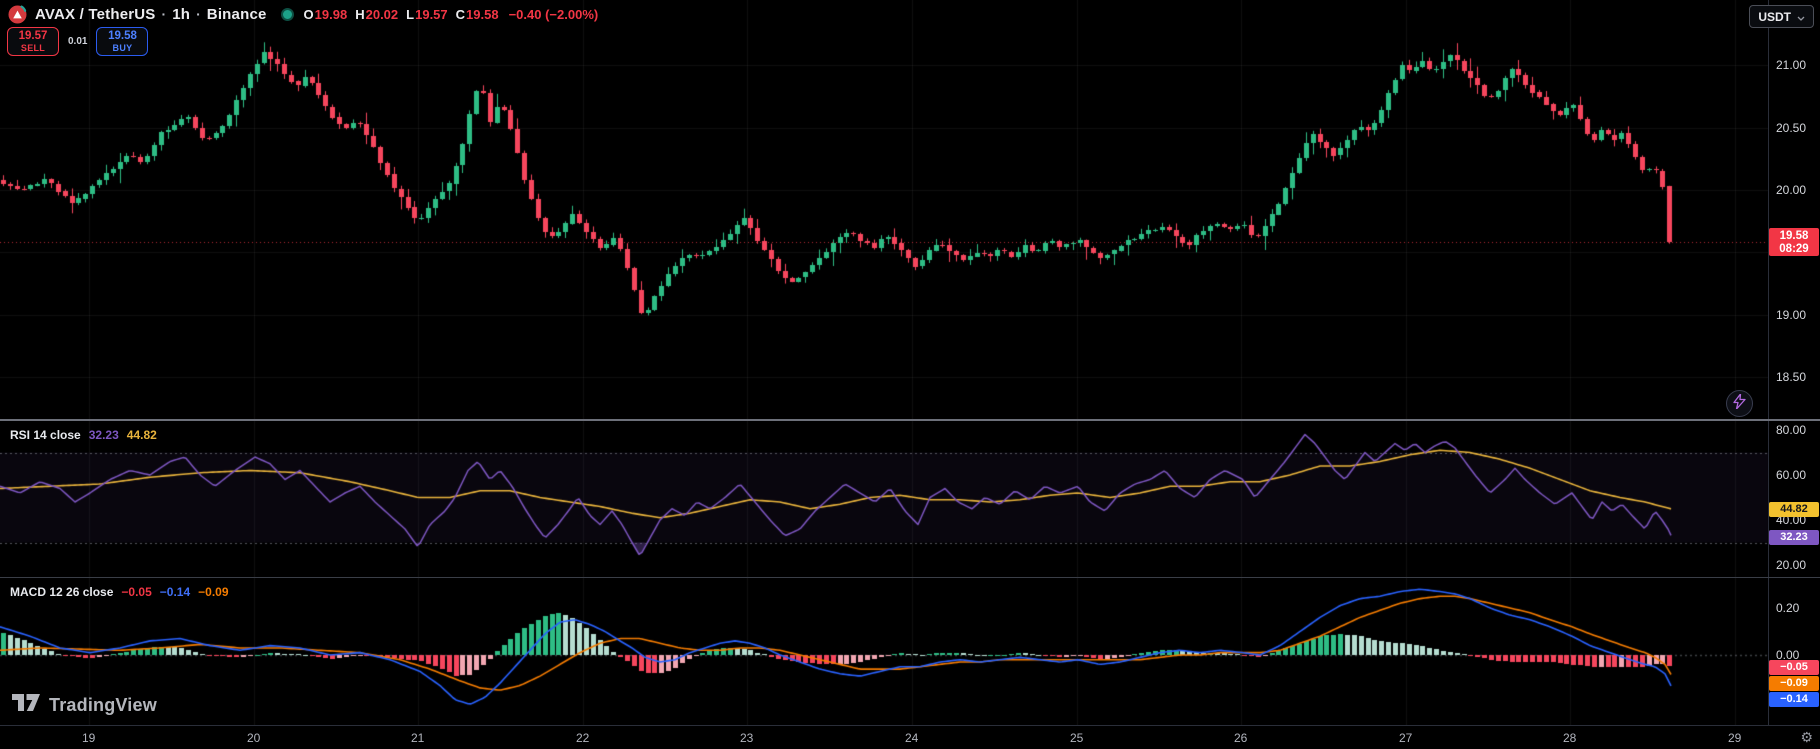  I want to click on time-axis-day-label: 24, so click(912, 738).